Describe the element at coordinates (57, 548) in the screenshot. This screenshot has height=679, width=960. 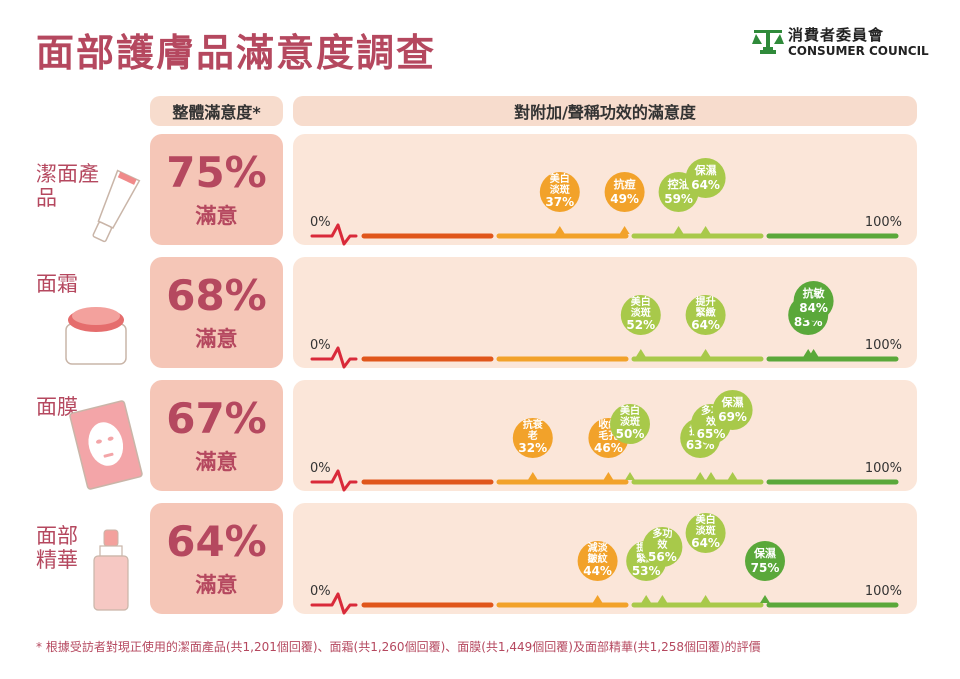
I see `category-label-serum: 面部精華` at that location.